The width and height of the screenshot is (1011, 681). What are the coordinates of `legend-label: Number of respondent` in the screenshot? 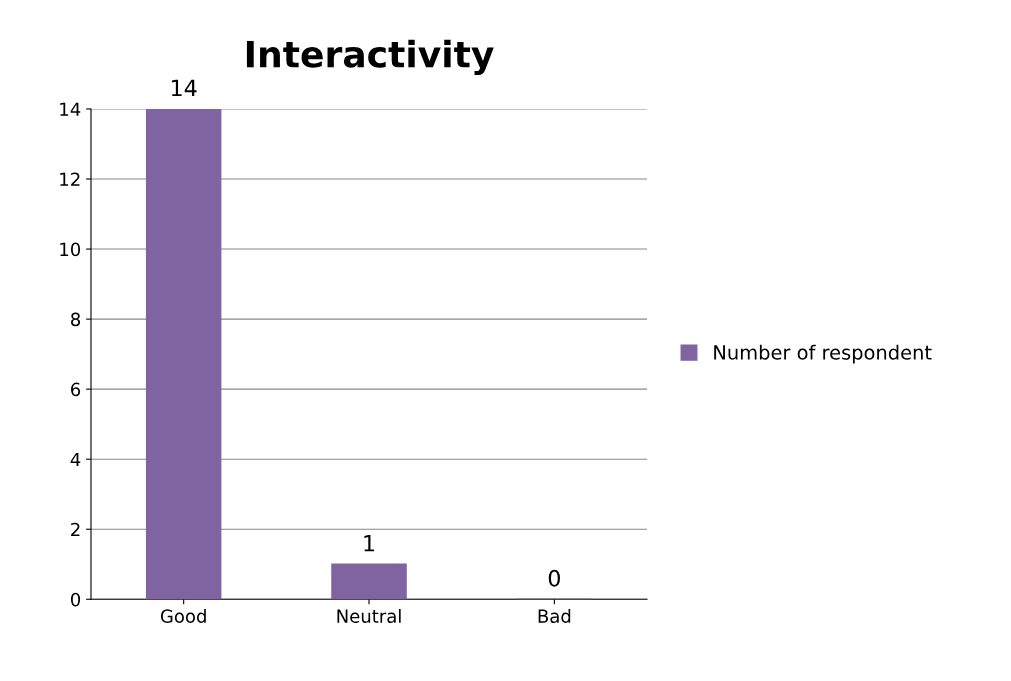 It's located at (823, 354).